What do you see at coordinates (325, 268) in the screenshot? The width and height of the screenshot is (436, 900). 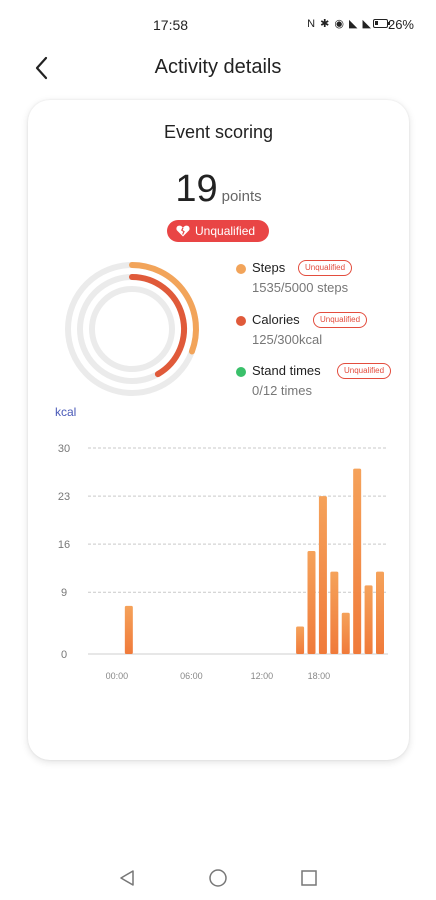 I see `steps-status-badge: Unqualified` at bounding box center [325, 268].